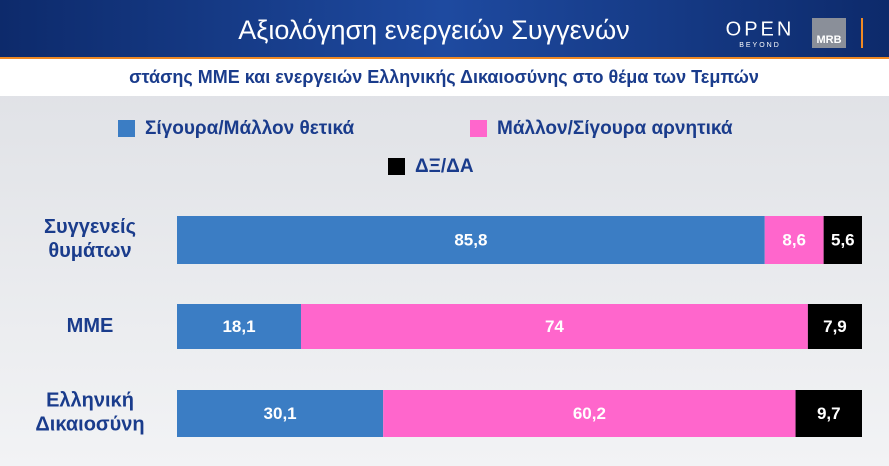 The height and width of the screenshot is (466, 889). Describe the element at coordinates (90, 239) in the screenshot. I see `category-label: Συγγενείς θυμάτων` at that location.